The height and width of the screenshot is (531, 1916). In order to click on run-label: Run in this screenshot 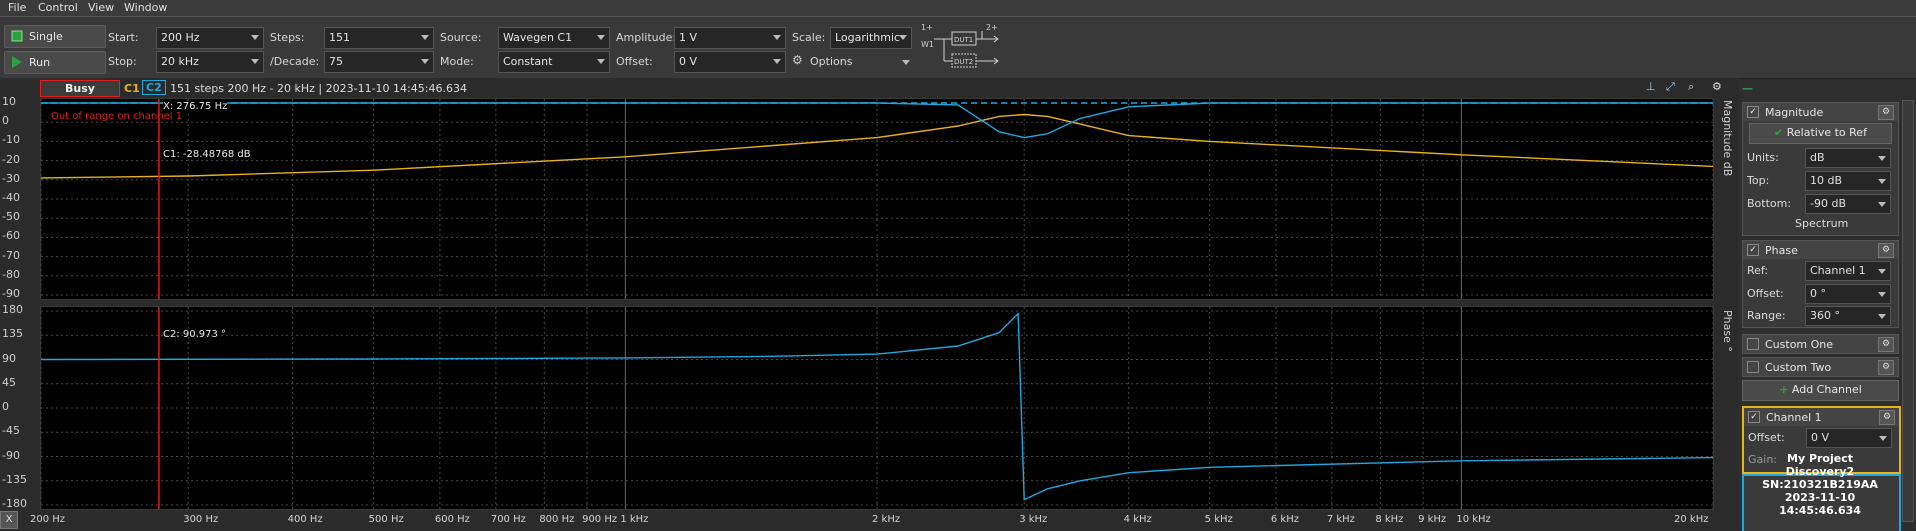, I will do `click(40, 62)`.